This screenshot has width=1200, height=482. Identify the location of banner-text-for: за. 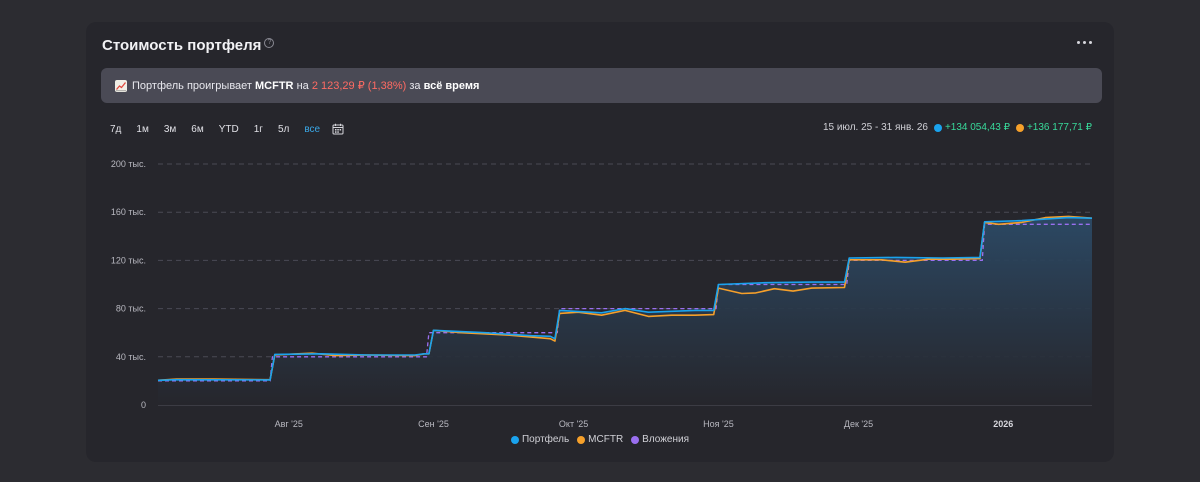
(415, 85).